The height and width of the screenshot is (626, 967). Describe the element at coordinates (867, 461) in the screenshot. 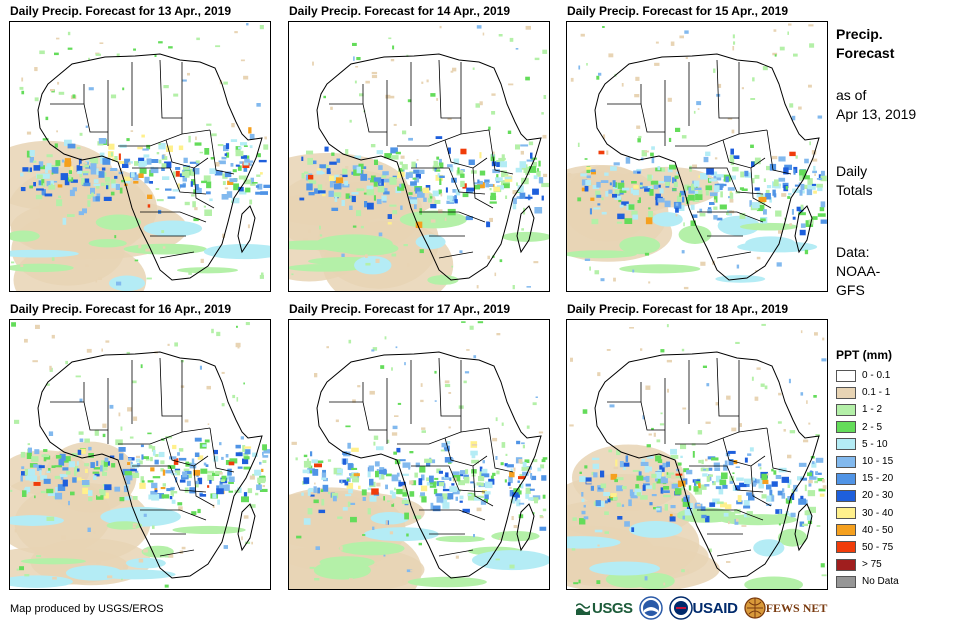

I see `legend-item: 10 - 15` at that location.